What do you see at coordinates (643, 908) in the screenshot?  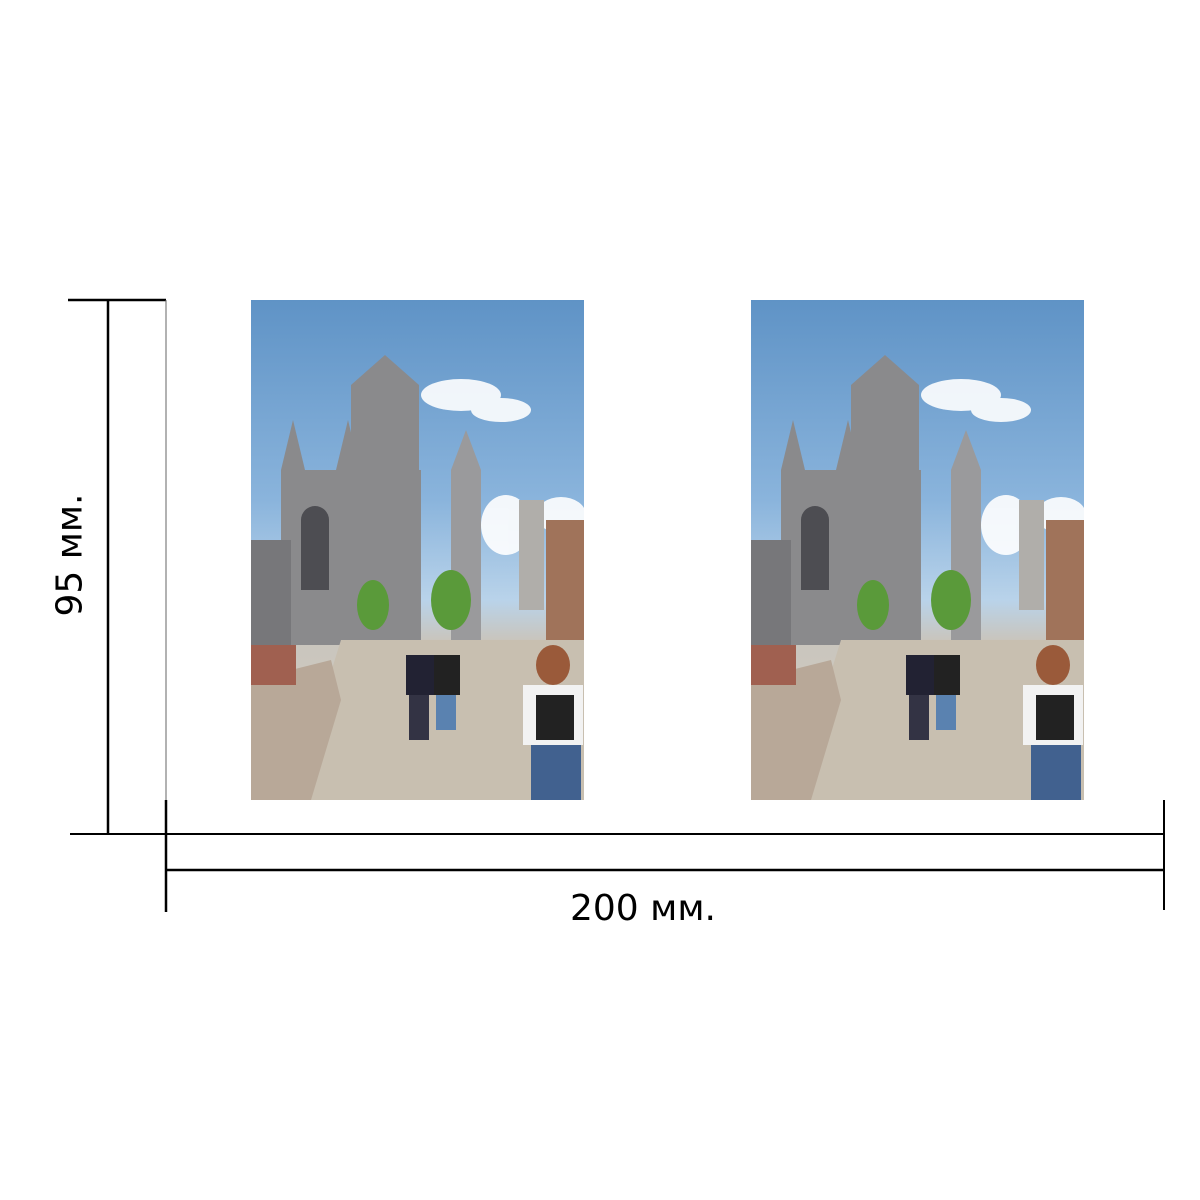 I see `width-label: 200 мм.` at bounding box center [643, 908].